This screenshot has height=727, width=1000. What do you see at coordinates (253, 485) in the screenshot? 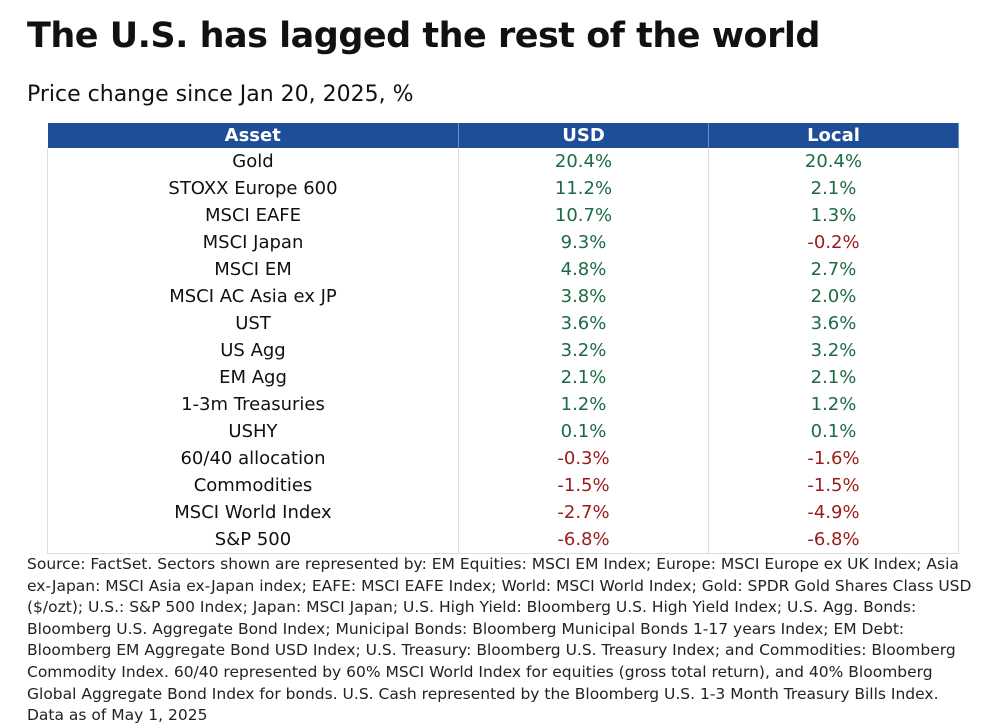
I see `asset-cell: Commodities` at bounding box center [253, 485].